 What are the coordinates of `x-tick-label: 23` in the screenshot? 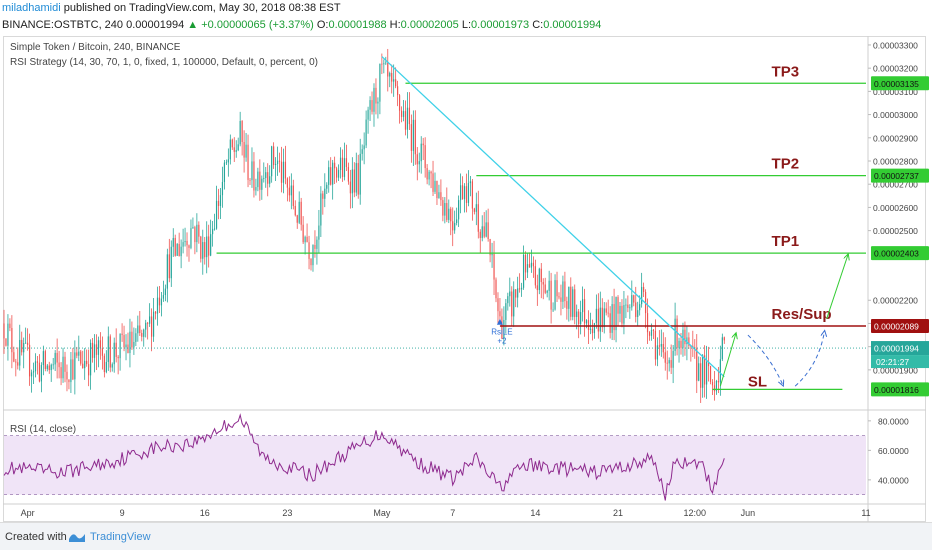 It's located at (287, 513).